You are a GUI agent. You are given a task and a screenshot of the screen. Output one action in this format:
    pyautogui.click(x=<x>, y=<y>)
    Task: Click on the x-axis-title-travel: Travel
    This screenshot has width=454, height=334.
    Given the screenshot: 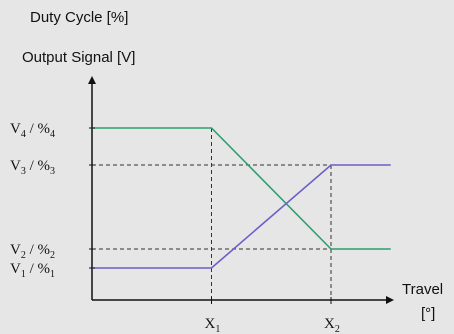 What is the action you would take?
    pyautogui.click(x=422, y=289)
    